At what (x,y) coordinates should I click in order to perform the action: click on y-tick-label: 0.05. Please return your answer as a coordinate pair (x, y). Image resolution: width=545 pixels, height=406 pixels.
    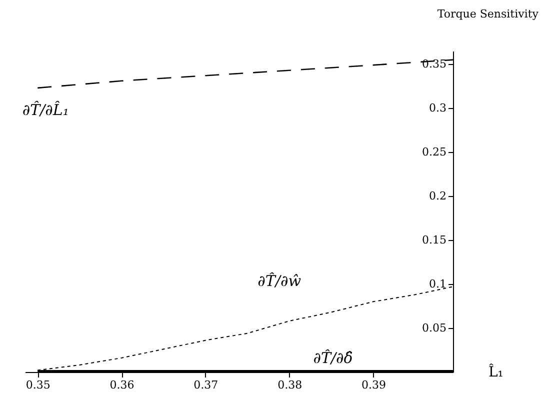
    Looking at the image, I should click on (434, 328).